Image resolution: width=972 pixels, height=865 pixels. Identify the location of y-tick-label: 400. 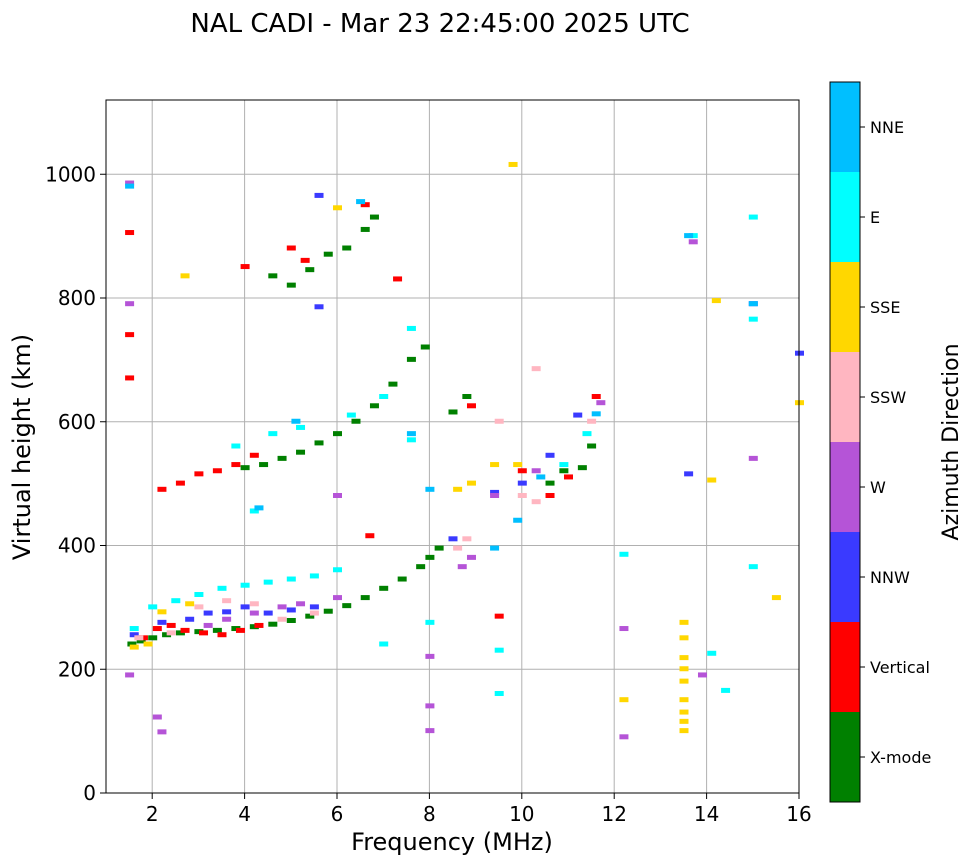
(77, 546).